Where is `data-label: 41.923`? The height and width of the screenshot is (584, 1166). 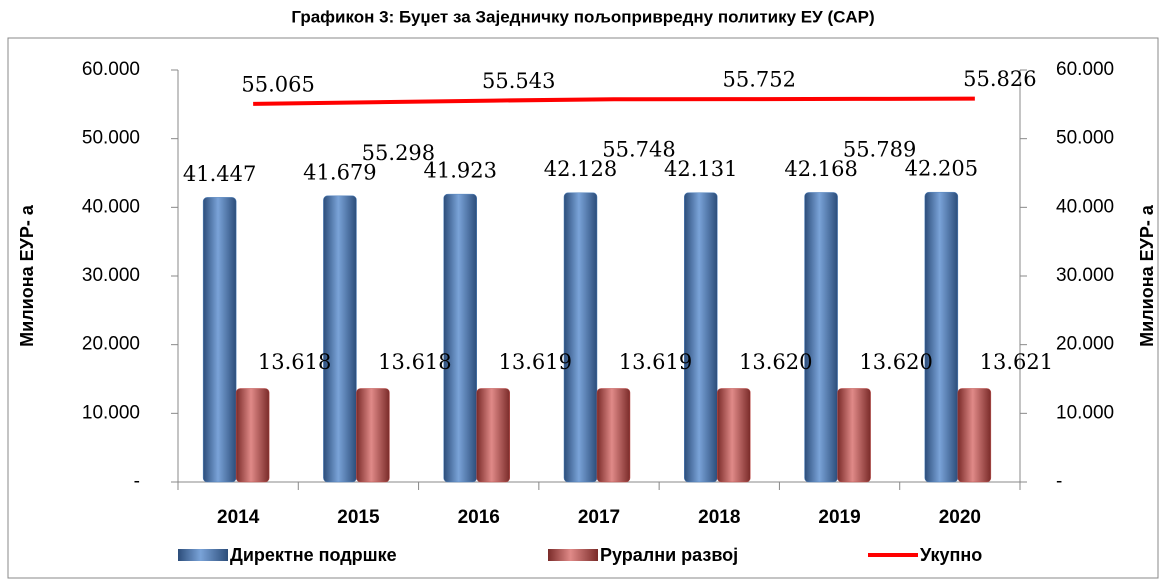 data-label: 41.923 is located at coordinates (459, 171).